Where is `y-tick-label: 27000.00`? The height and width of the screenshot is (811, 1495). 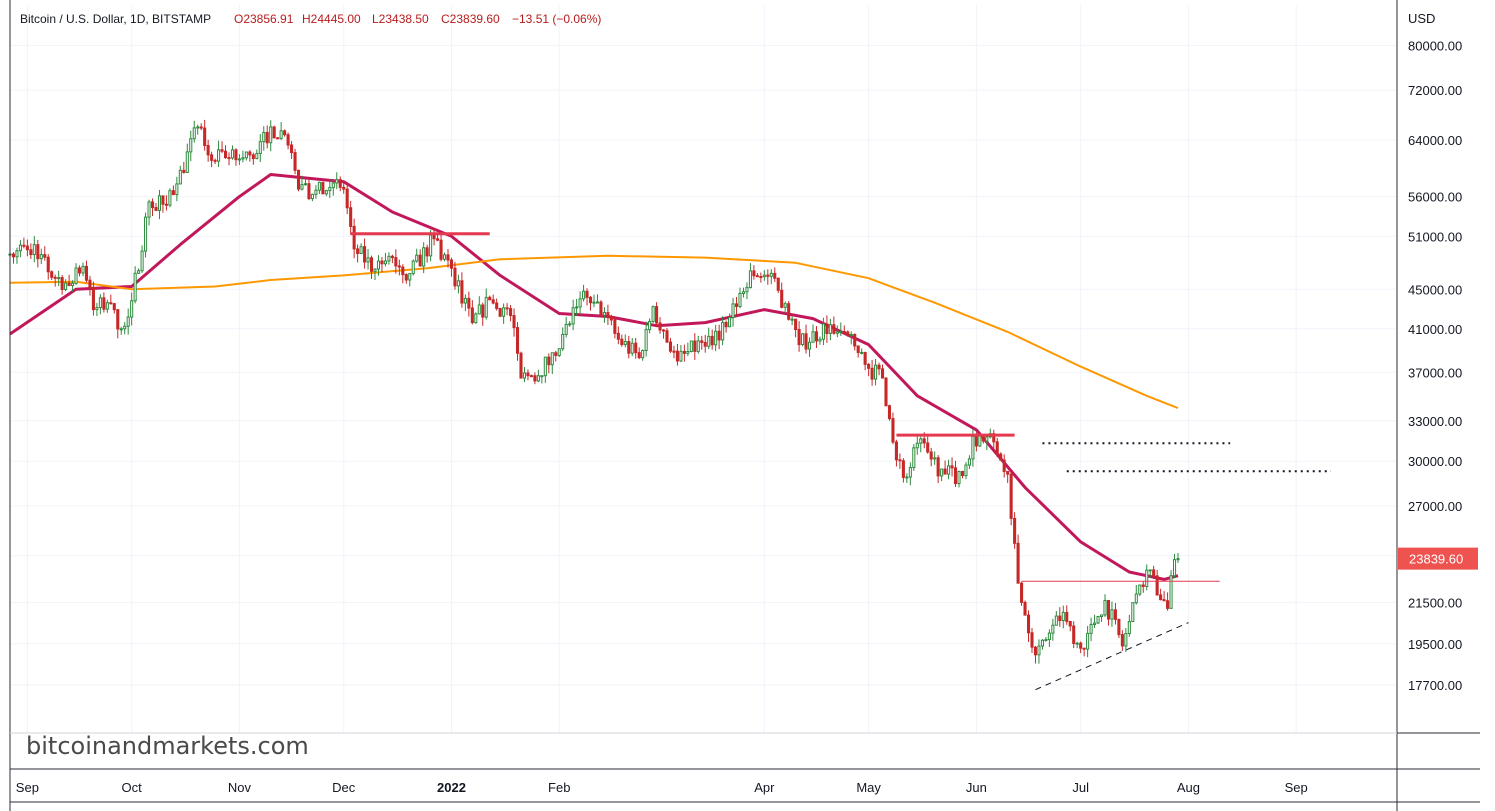
y-tick-label: 27000.00 is located at coordinates (1435, 506).